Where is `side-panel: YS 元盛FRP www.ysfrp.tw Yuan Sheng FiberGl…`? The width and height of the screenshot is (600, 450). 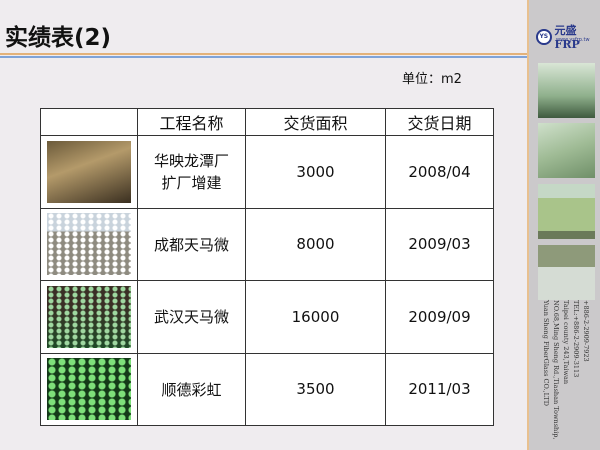 side-panel: YS 元盛FRP www.ysfrp.tw Yuan Sheng FiberGl… is located at coordinates (563, 225).